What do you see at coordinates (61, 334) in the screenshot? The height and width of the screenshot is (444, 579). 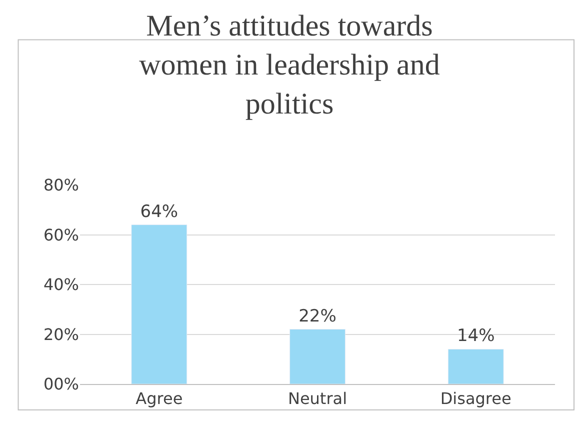 I see `y-tick-label: 20%` at bounding box center [61, 334].